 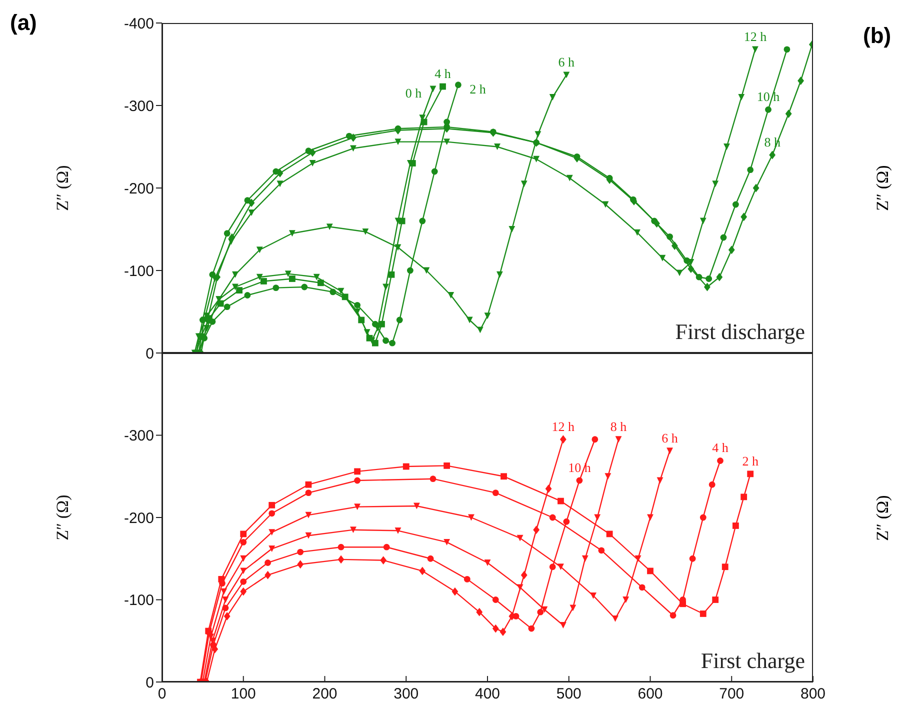 I want to click on chart-title: (a), so click(x=23, y=23).